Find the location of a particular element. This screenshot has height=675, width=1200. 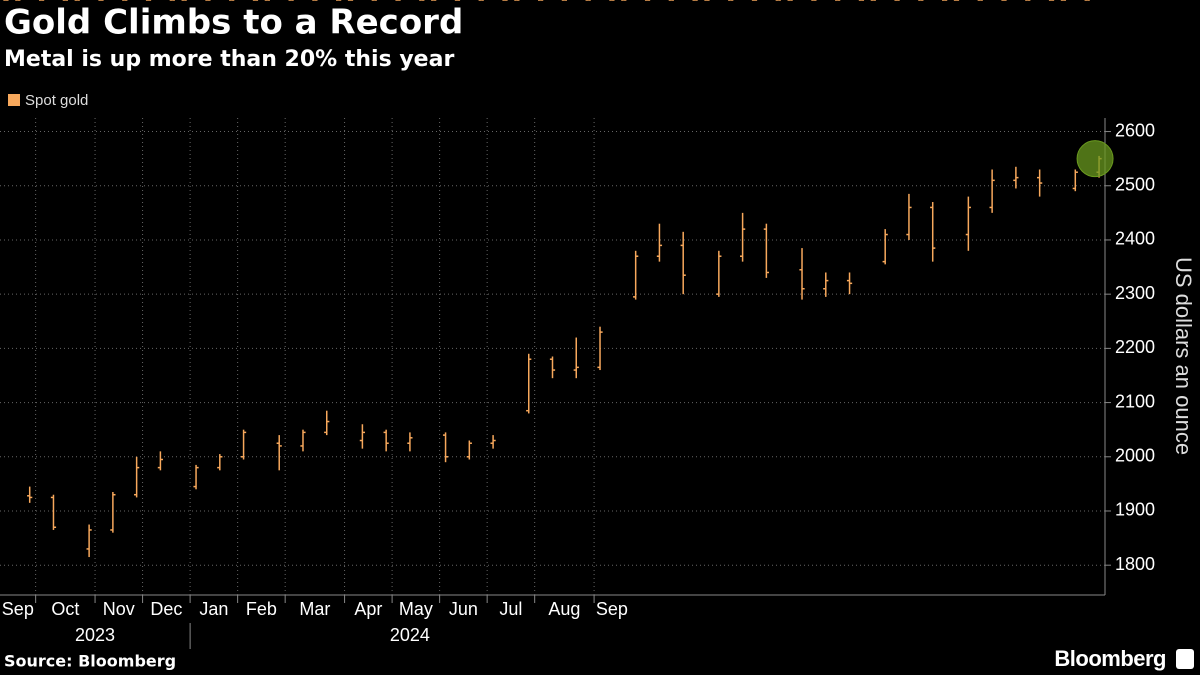

x-tick-label: Jun is located at coordinates (463, 609).